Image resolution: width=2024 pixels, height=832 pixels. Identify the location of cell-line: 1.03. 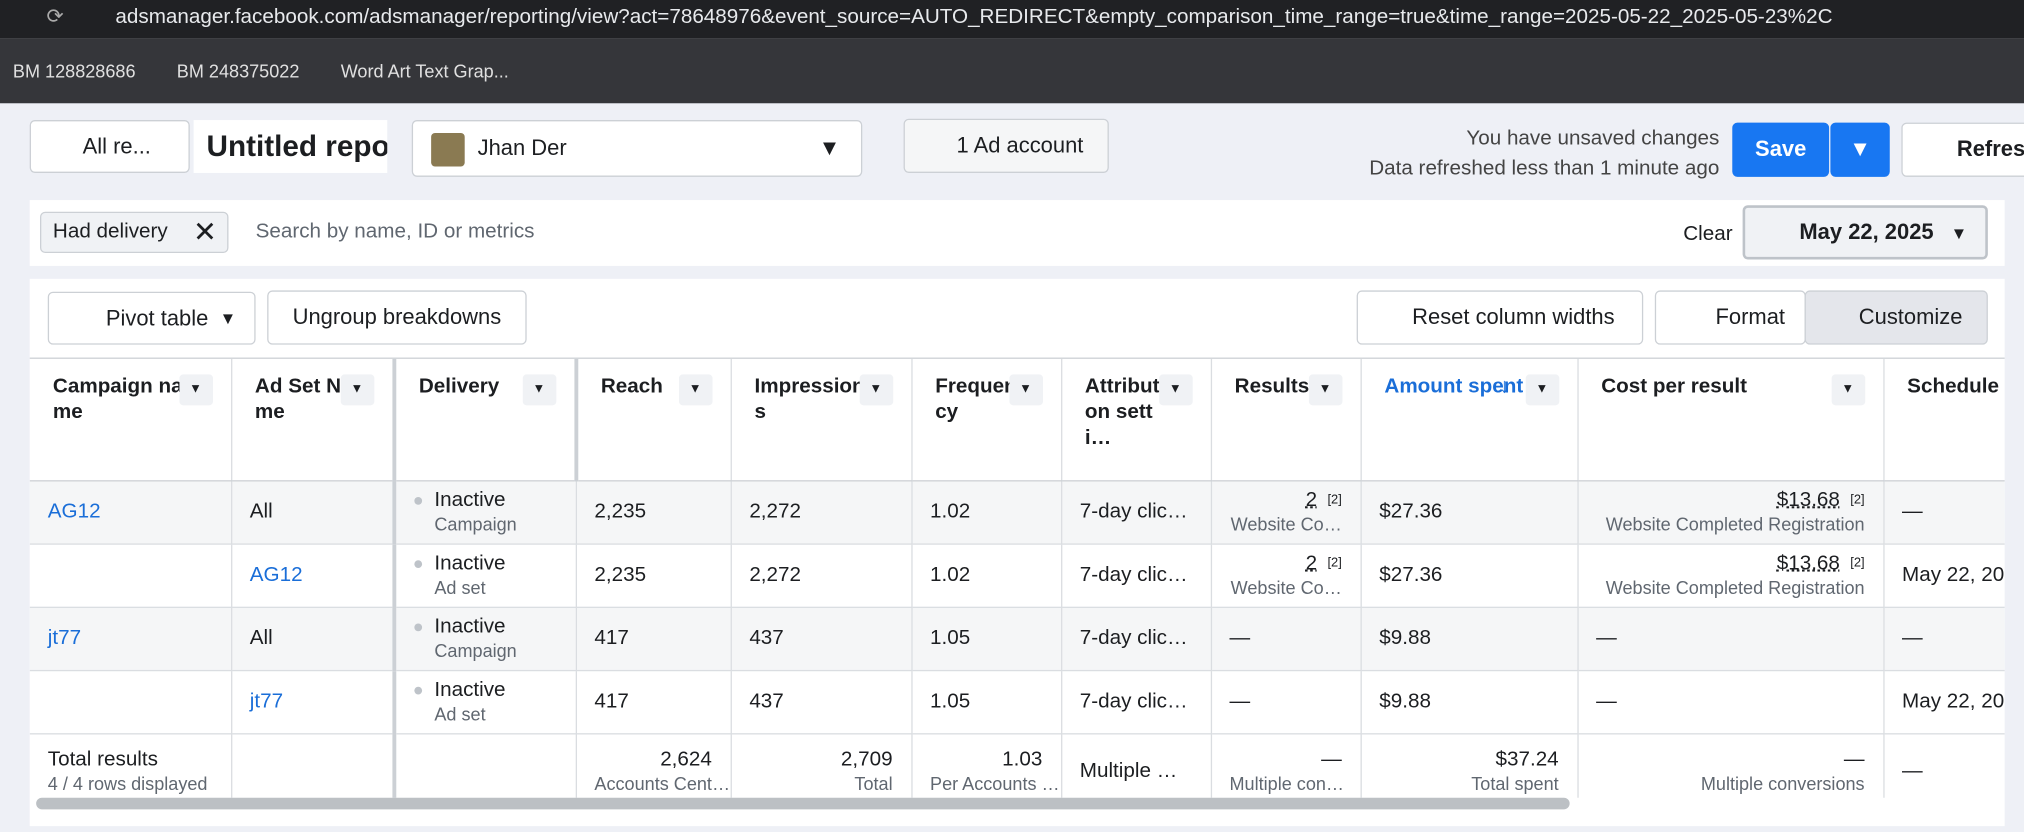
(986, 759).